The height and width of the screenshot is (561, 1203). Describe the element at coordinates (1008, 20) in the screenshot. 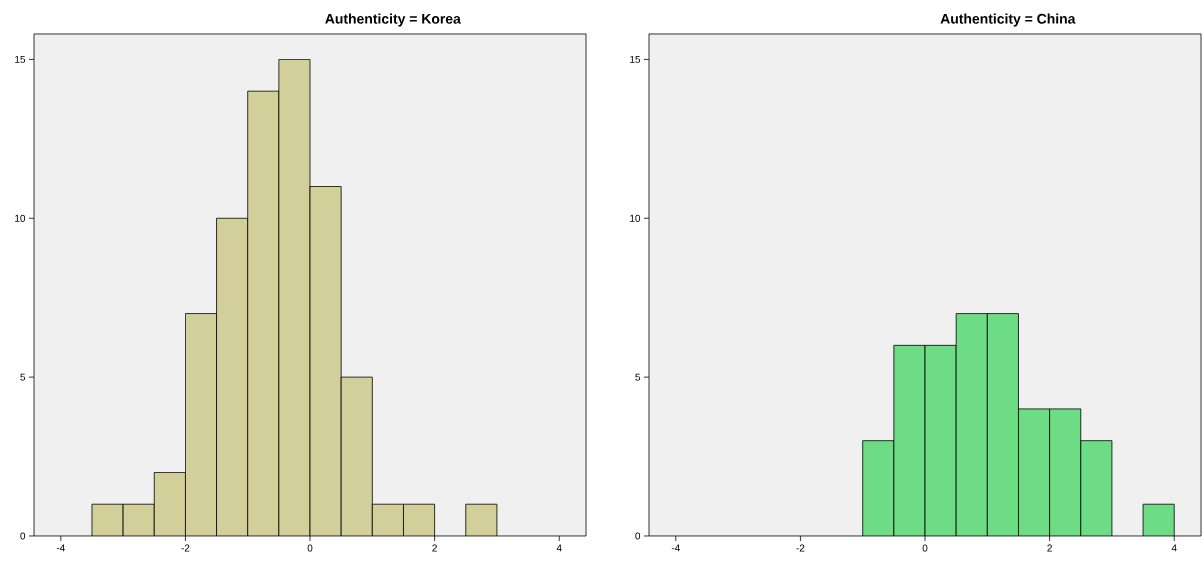

I see `chart-title: Authenticity = China` at that location.